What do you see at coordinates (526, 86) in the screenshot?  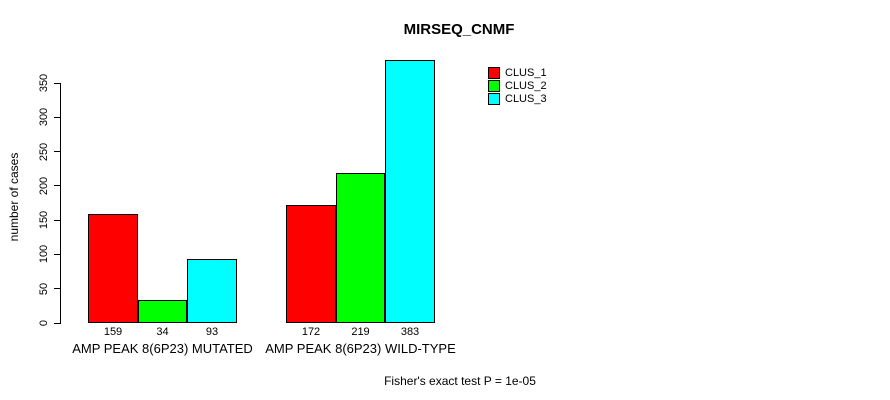 I see `legend-label-clus_2: CLUS_2` at bounding box center [526, 86].